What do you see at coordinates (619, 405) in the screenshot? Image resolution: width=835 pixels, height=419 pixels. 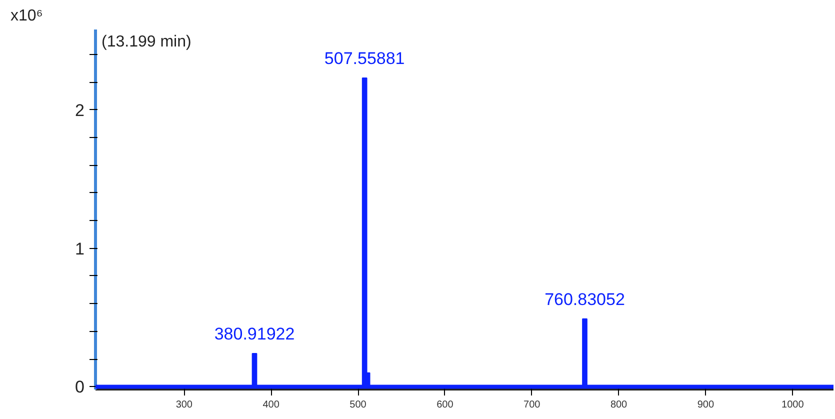 I see `x-tick-label: 800` at bounding box center [619, 405].